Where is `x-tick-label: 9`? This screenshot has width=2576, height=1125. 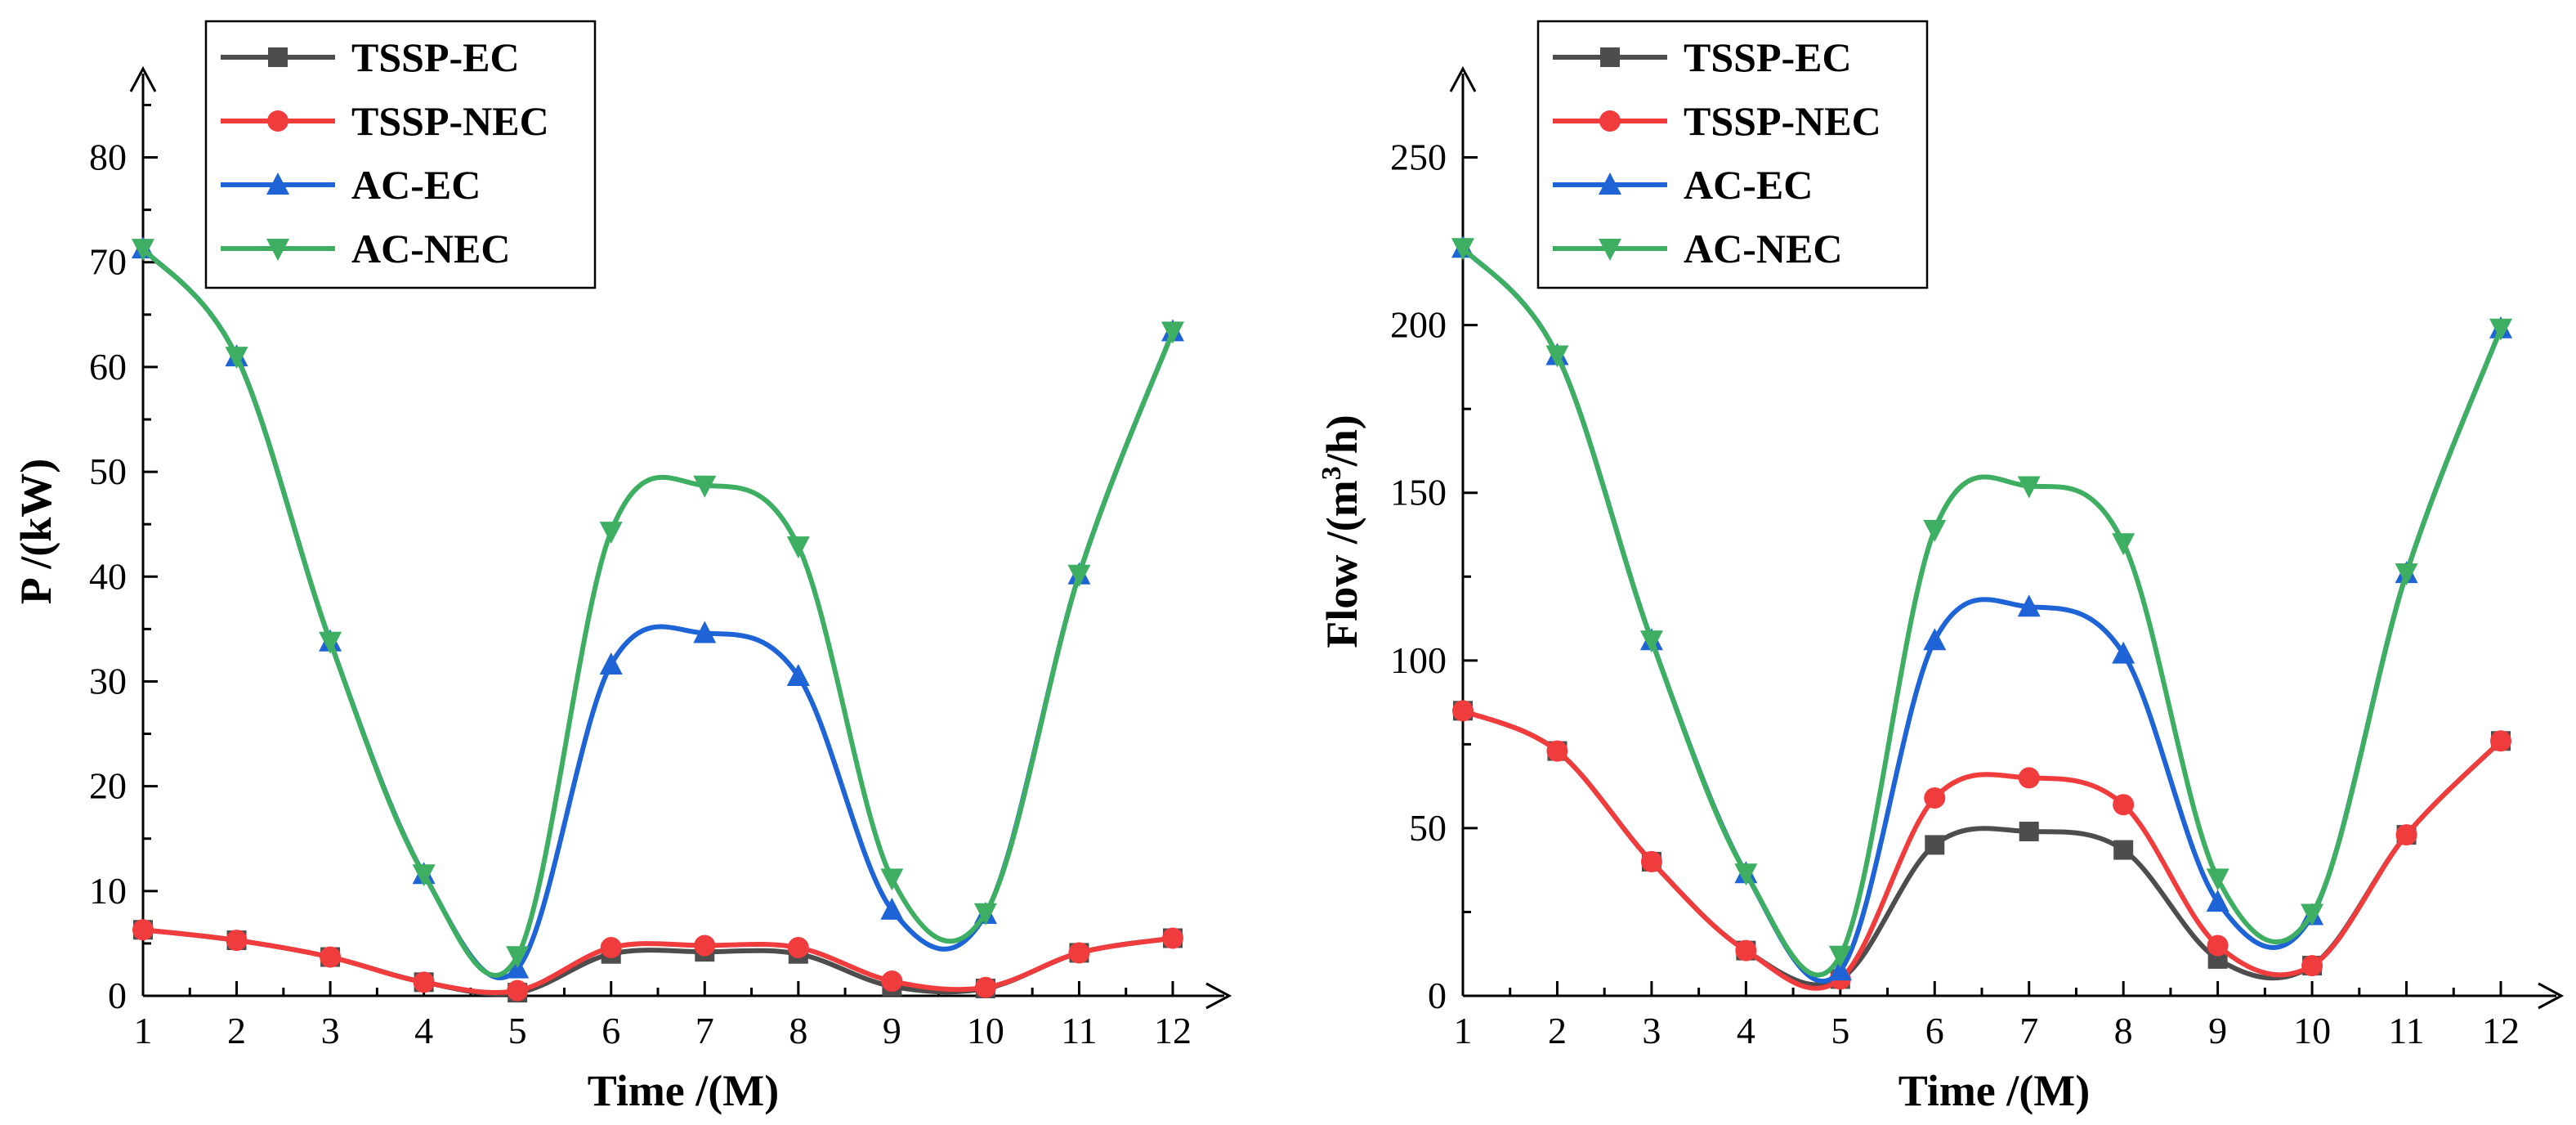
x-tick-label: 9 is located at coordinates (2217, 1030).